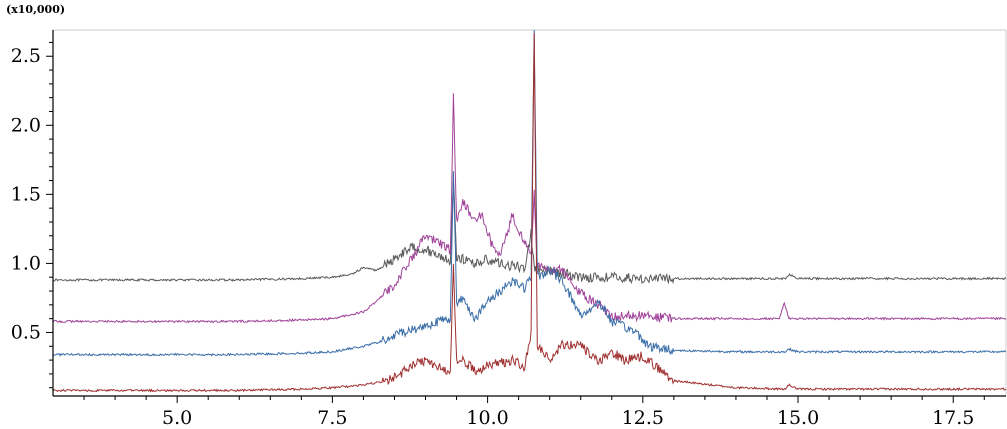 Image resolution: width=1007 pixels, height=429 pixels. Describe the element at coordinates (26, 263) in the screenshot. I see `y-tick-label: 1.0` at that location.